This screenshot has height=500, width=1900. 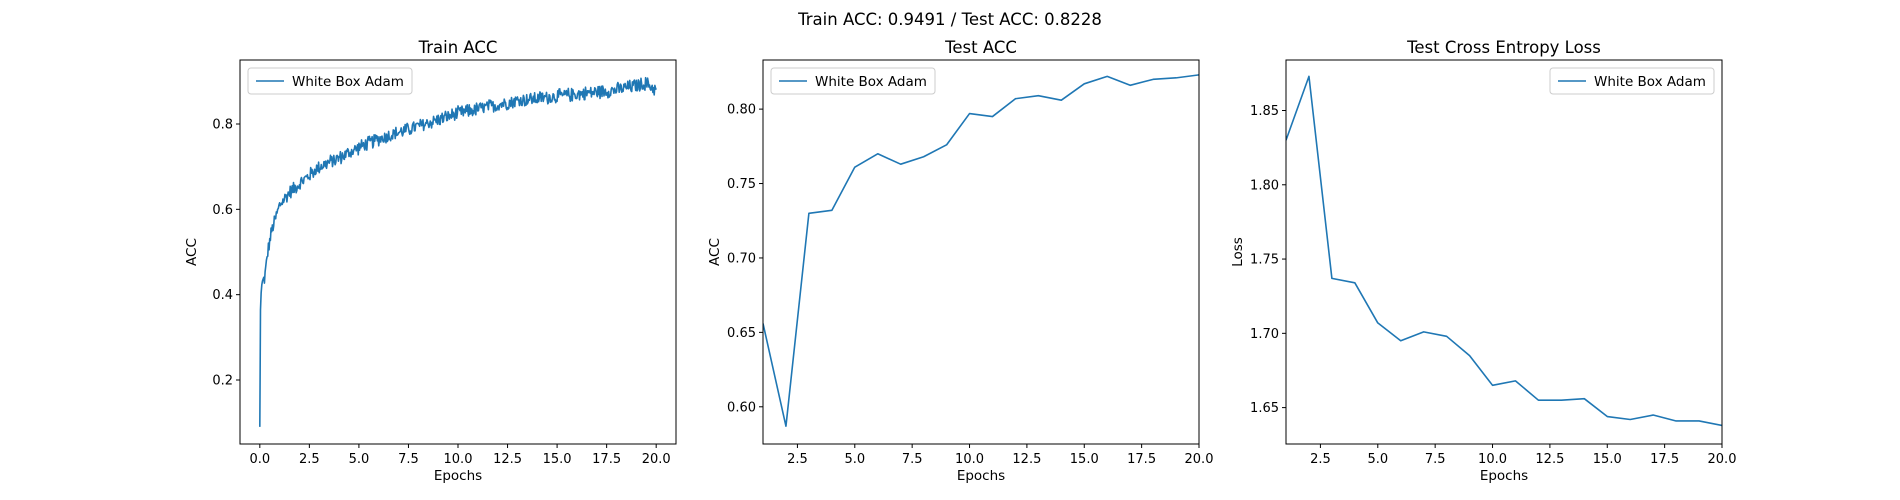 What do you see at coordinates (222, 381) in the screenshot?
I see `y-tick-label: 0.2` at bounding box center [222, 381].